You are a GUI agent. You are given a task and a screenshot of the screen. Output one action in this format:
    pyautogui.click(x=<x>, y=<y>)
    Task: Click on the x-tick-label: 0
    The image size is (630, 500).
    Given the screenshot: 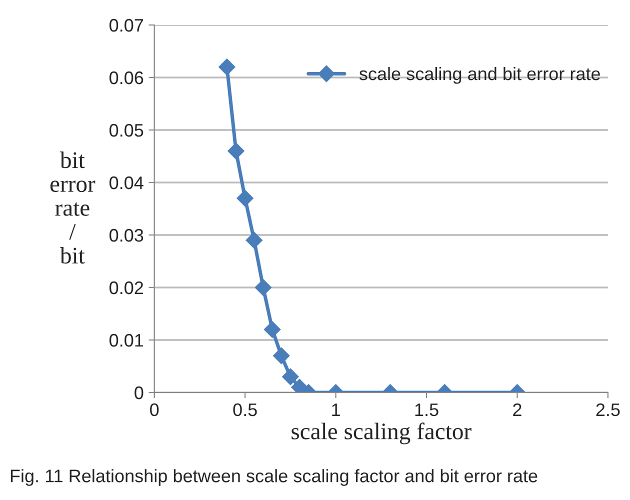 What is the action you would take?
    pyautogui.click(x=154, y=409)
    